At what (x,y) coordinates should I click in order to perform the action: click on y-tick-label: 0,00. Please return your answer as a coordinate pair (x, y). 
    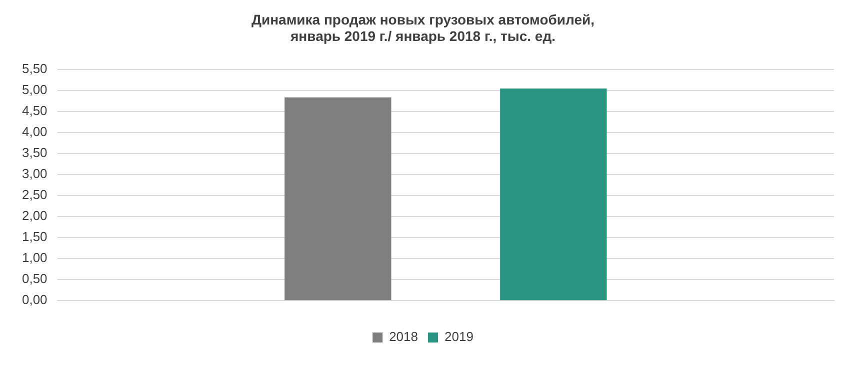
    Looking at the image, I should click on (35, 300).